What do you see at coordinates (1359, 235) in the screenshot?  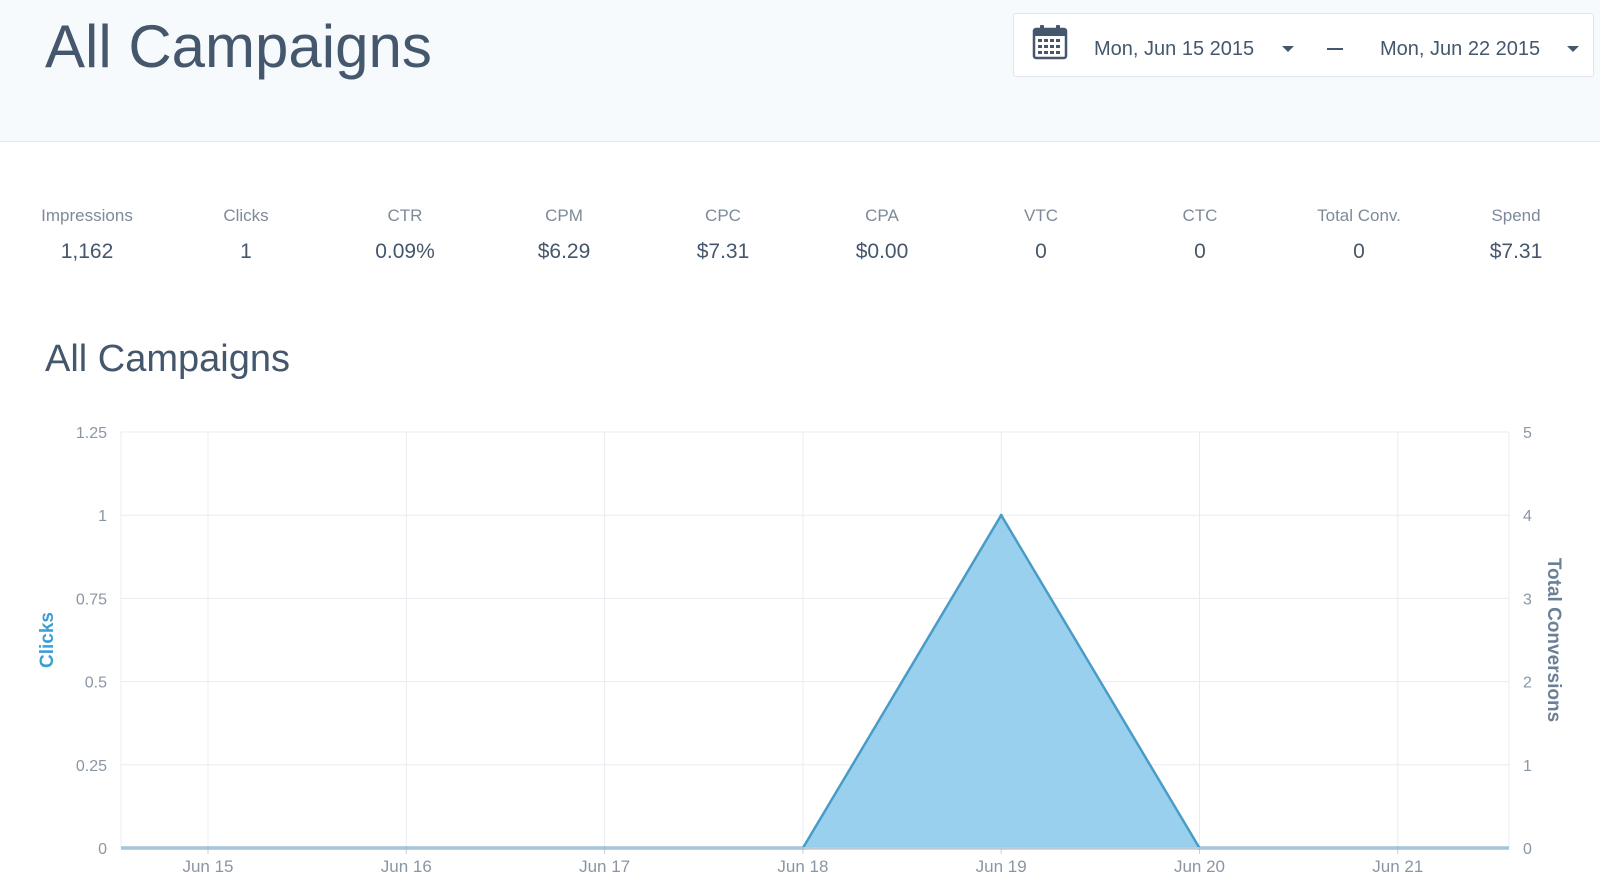 I see `metric-total-conversions: Total Conv. 0` at bounding box center [1359, 235].